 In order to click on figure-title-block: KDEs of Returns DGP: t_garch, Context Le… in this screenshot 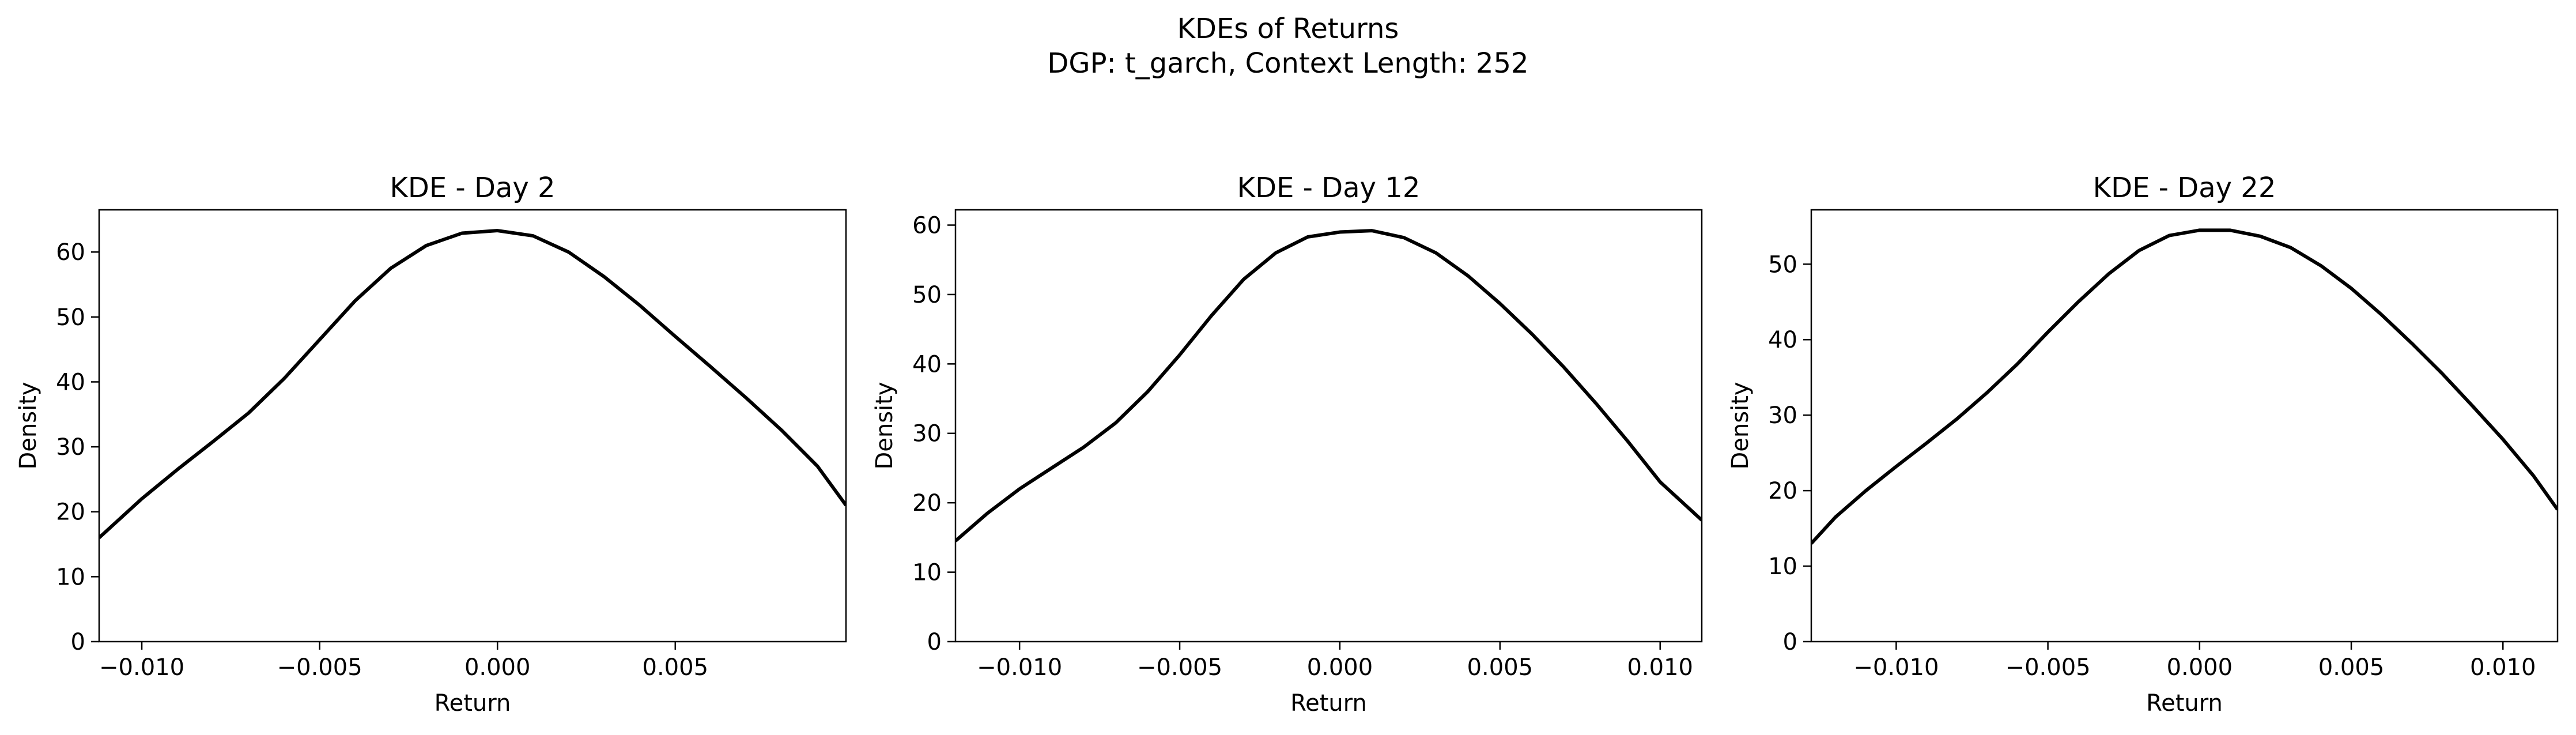, I will do `click(1288, 46)`.